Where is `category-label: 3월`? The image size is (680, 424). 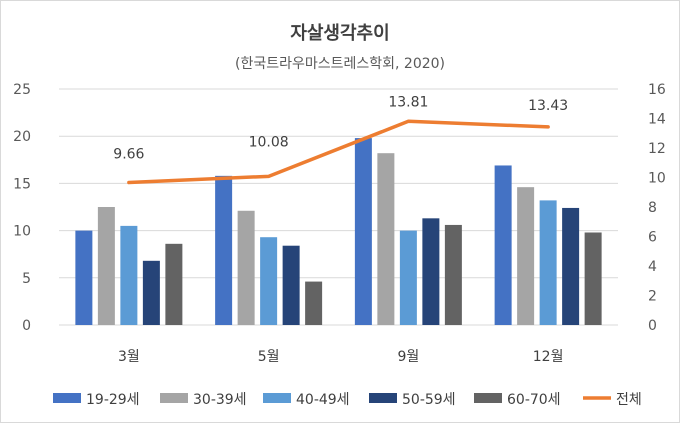
category-label: 3월 is located at coordinates (129, 357).